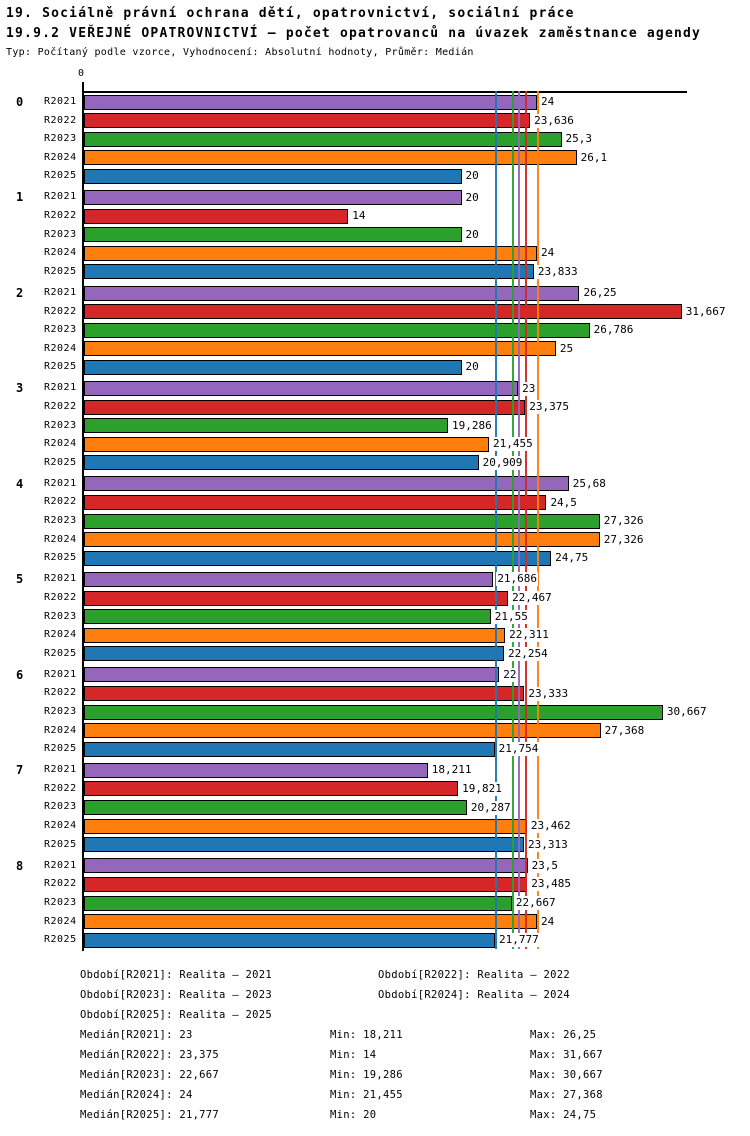 The width and height of the screenshot is (750, 1136). I want to click on bar-value-label: 19,286, so click(472, 425).